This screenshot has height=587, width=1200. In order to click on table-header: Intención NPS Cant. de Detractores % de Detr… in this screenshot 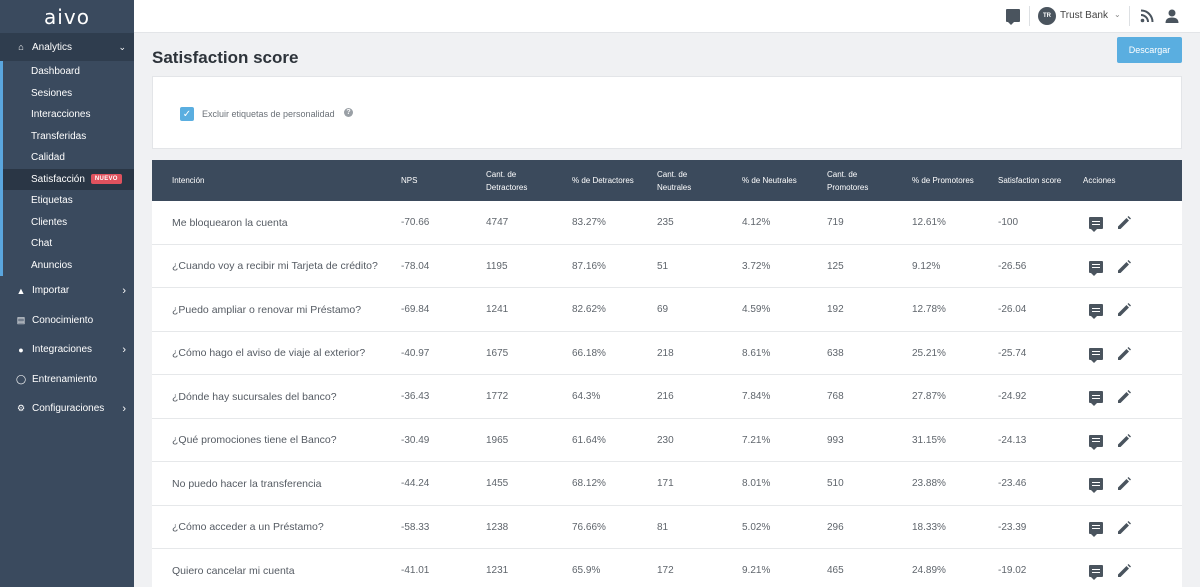, I will do `click(667, 180)`.